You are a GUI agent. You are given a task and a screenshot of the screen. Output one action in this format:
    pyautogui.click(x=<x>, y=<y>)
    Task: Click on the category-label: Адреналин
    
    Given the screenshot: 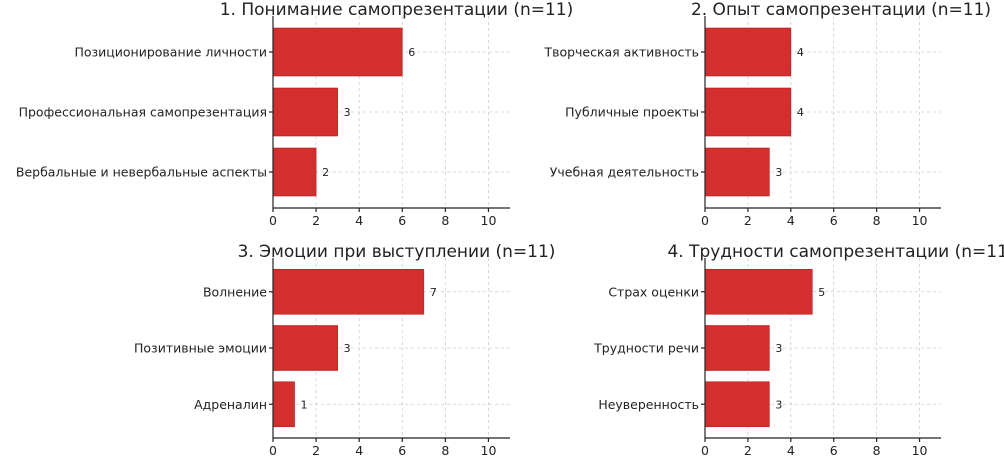 What is the action you would take?
    pyautogui.click(x=230, y=404)
    